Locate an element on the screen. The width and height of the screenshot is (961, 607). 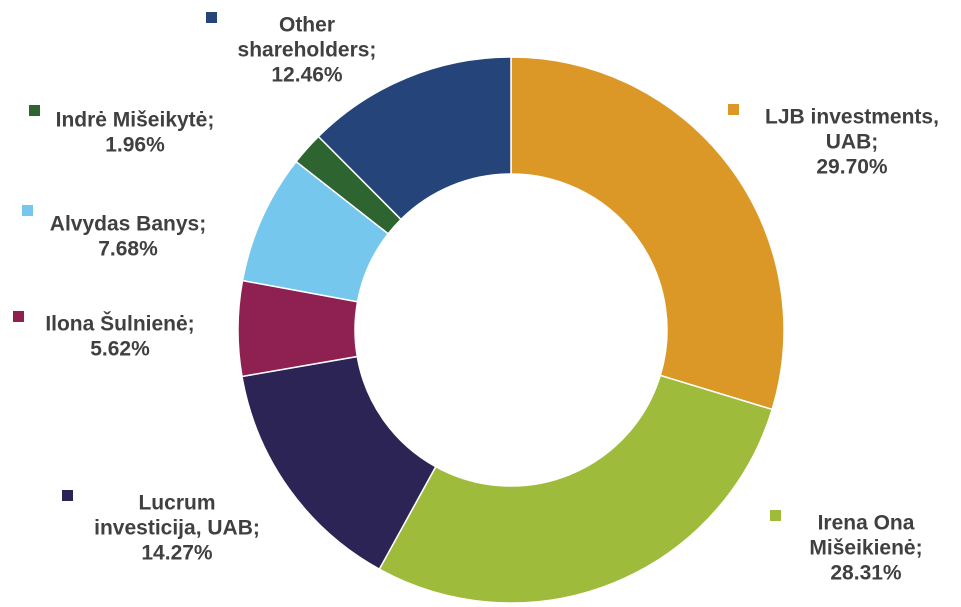
slice-label: Other shareholders; 12.46% is located at coordinates (307, 50).